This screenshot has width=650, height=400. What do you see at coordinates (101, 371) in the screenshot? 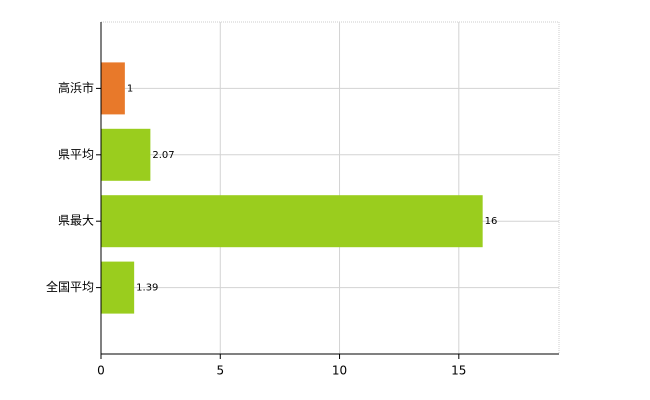
I see `x-tick-label: 0` at bounding box center [101, 371].